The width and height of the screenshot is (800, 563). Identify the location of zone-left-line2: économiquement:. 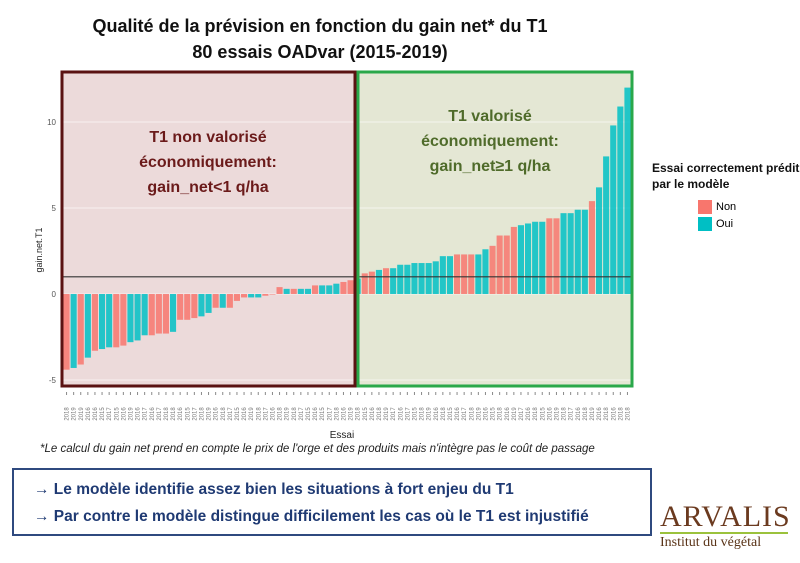
(208, 162).